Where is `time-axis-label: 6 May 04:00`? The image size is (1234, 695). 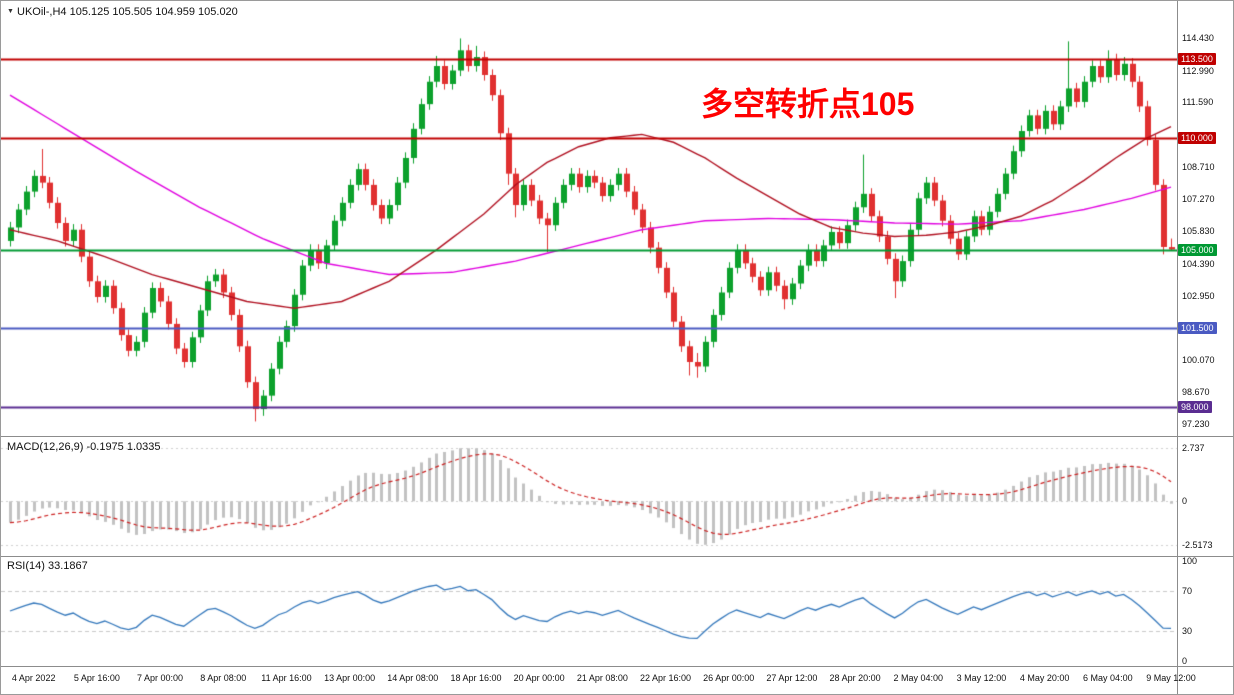 time-axis-label: 6 May 04:00 is located at coordinates (1108, 678).